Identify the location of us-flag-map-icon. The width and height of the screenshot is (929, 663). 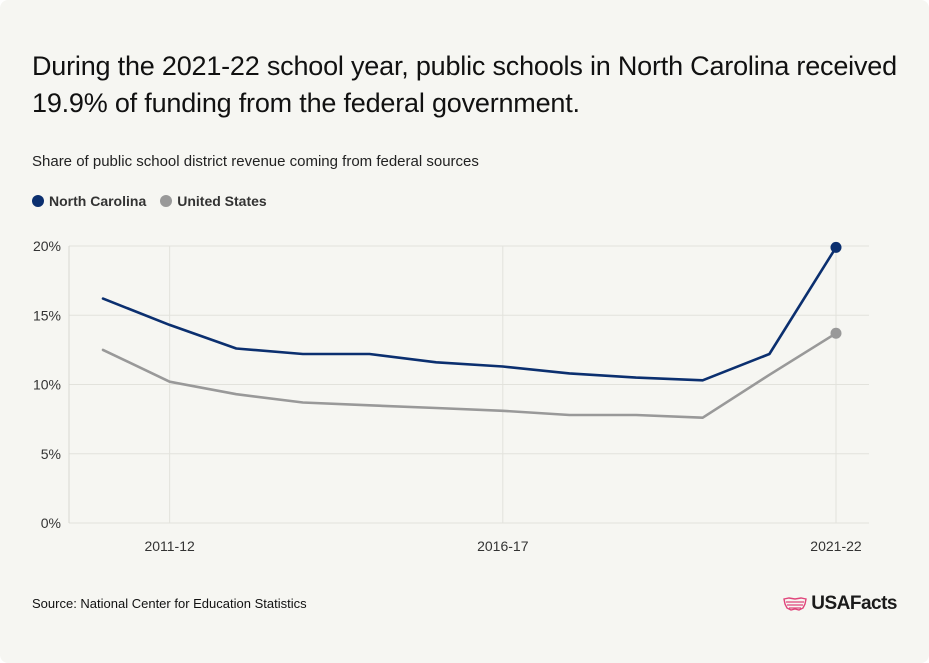
(795, 604).